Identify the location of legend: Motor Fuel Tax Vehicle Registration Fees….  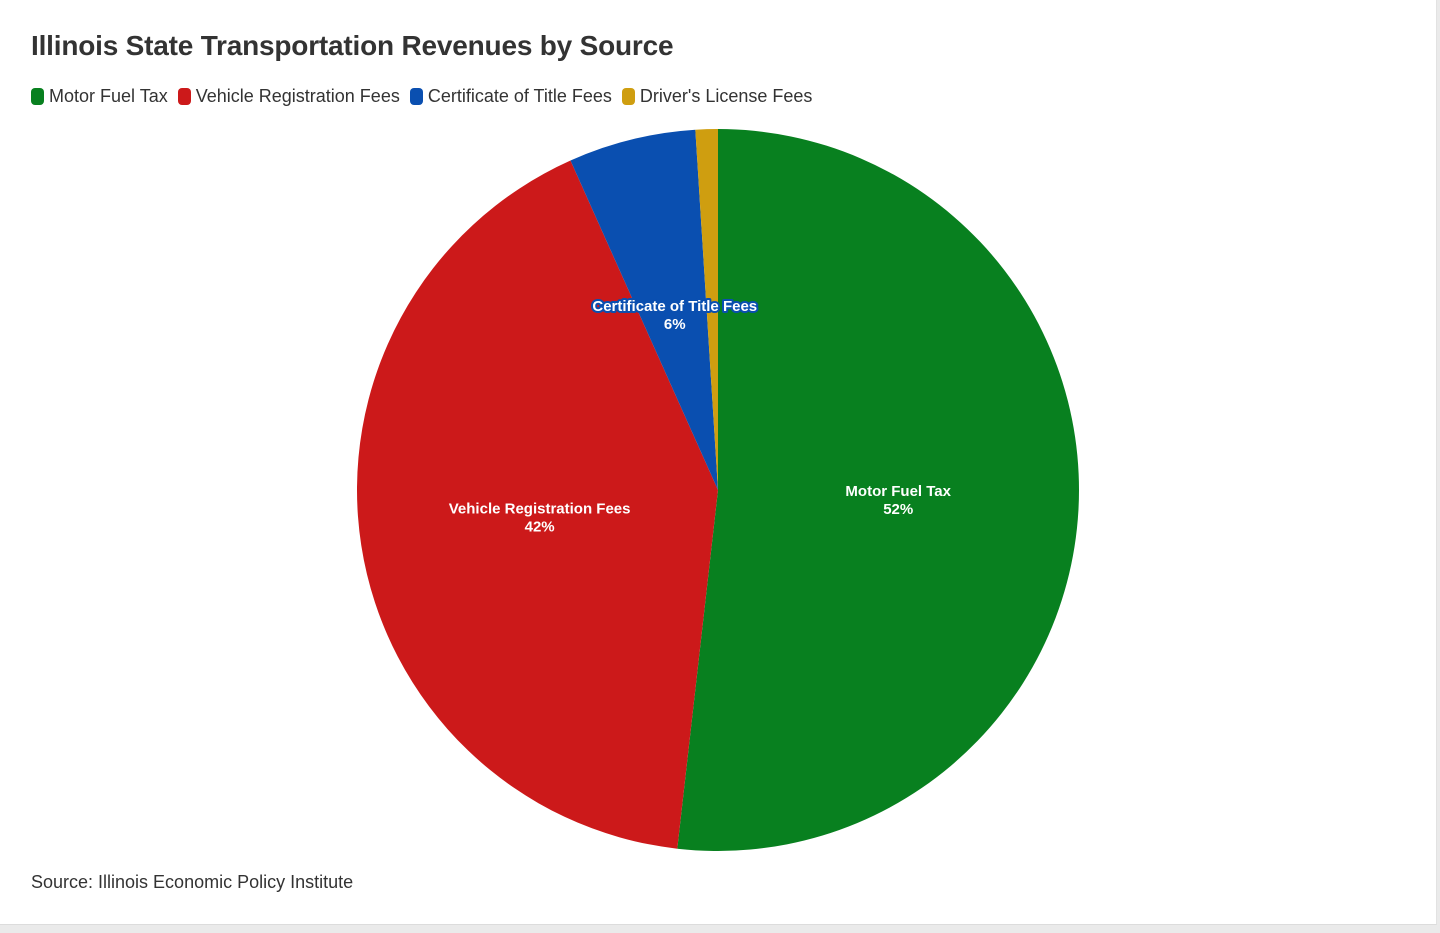
(426, 96).